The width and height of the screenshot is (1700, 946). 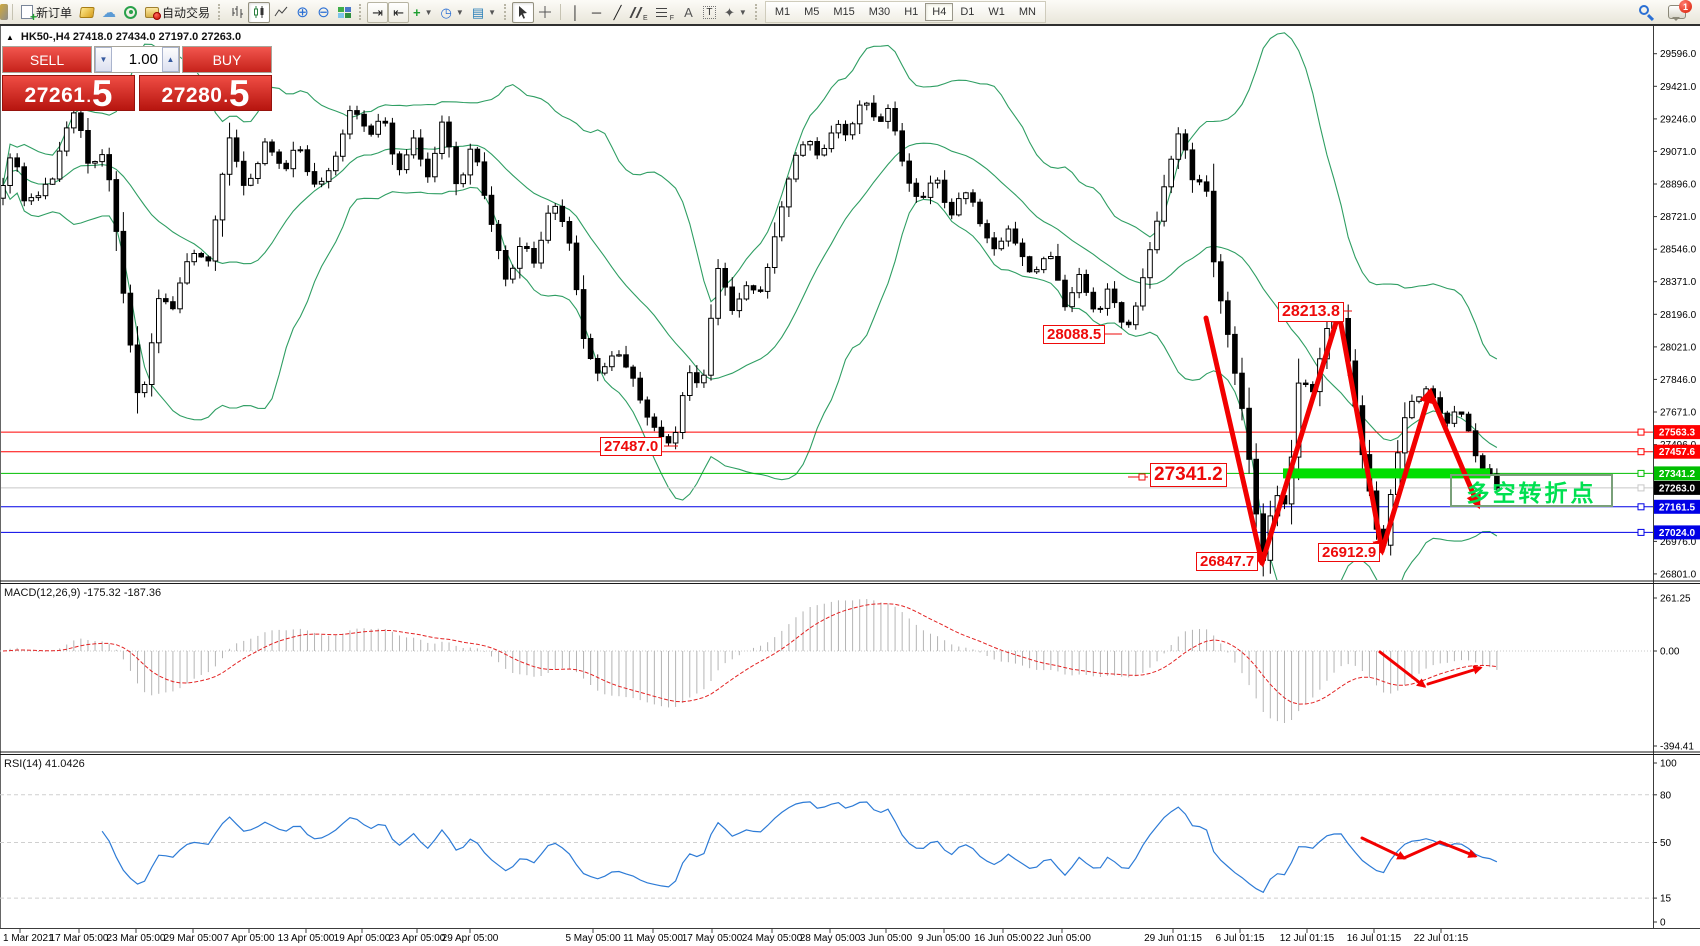 I want to click on text-tool: A, so click(x=688, y=12).